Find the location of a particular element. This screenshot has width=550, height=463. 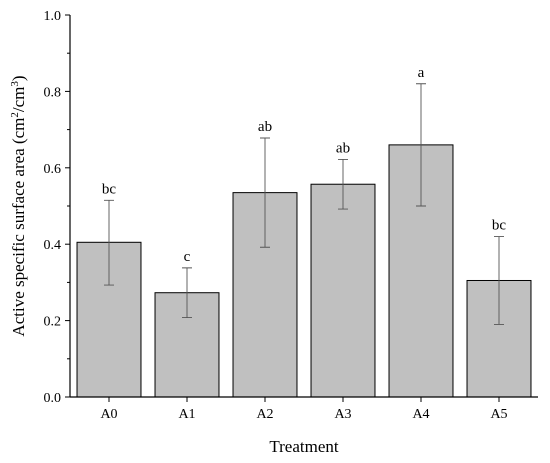

y-axis-title-end: ) is located at coordinates (18, 78).